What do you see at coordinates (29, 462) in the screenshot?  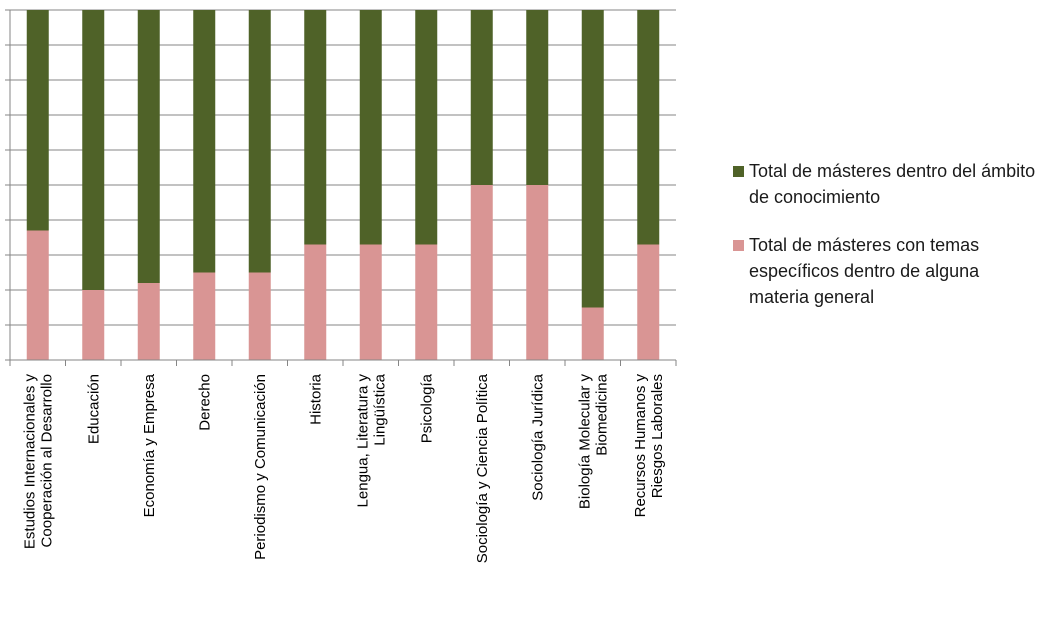 I see `category-label: Estudios Internacionales y` at bounding box center [29, 462].